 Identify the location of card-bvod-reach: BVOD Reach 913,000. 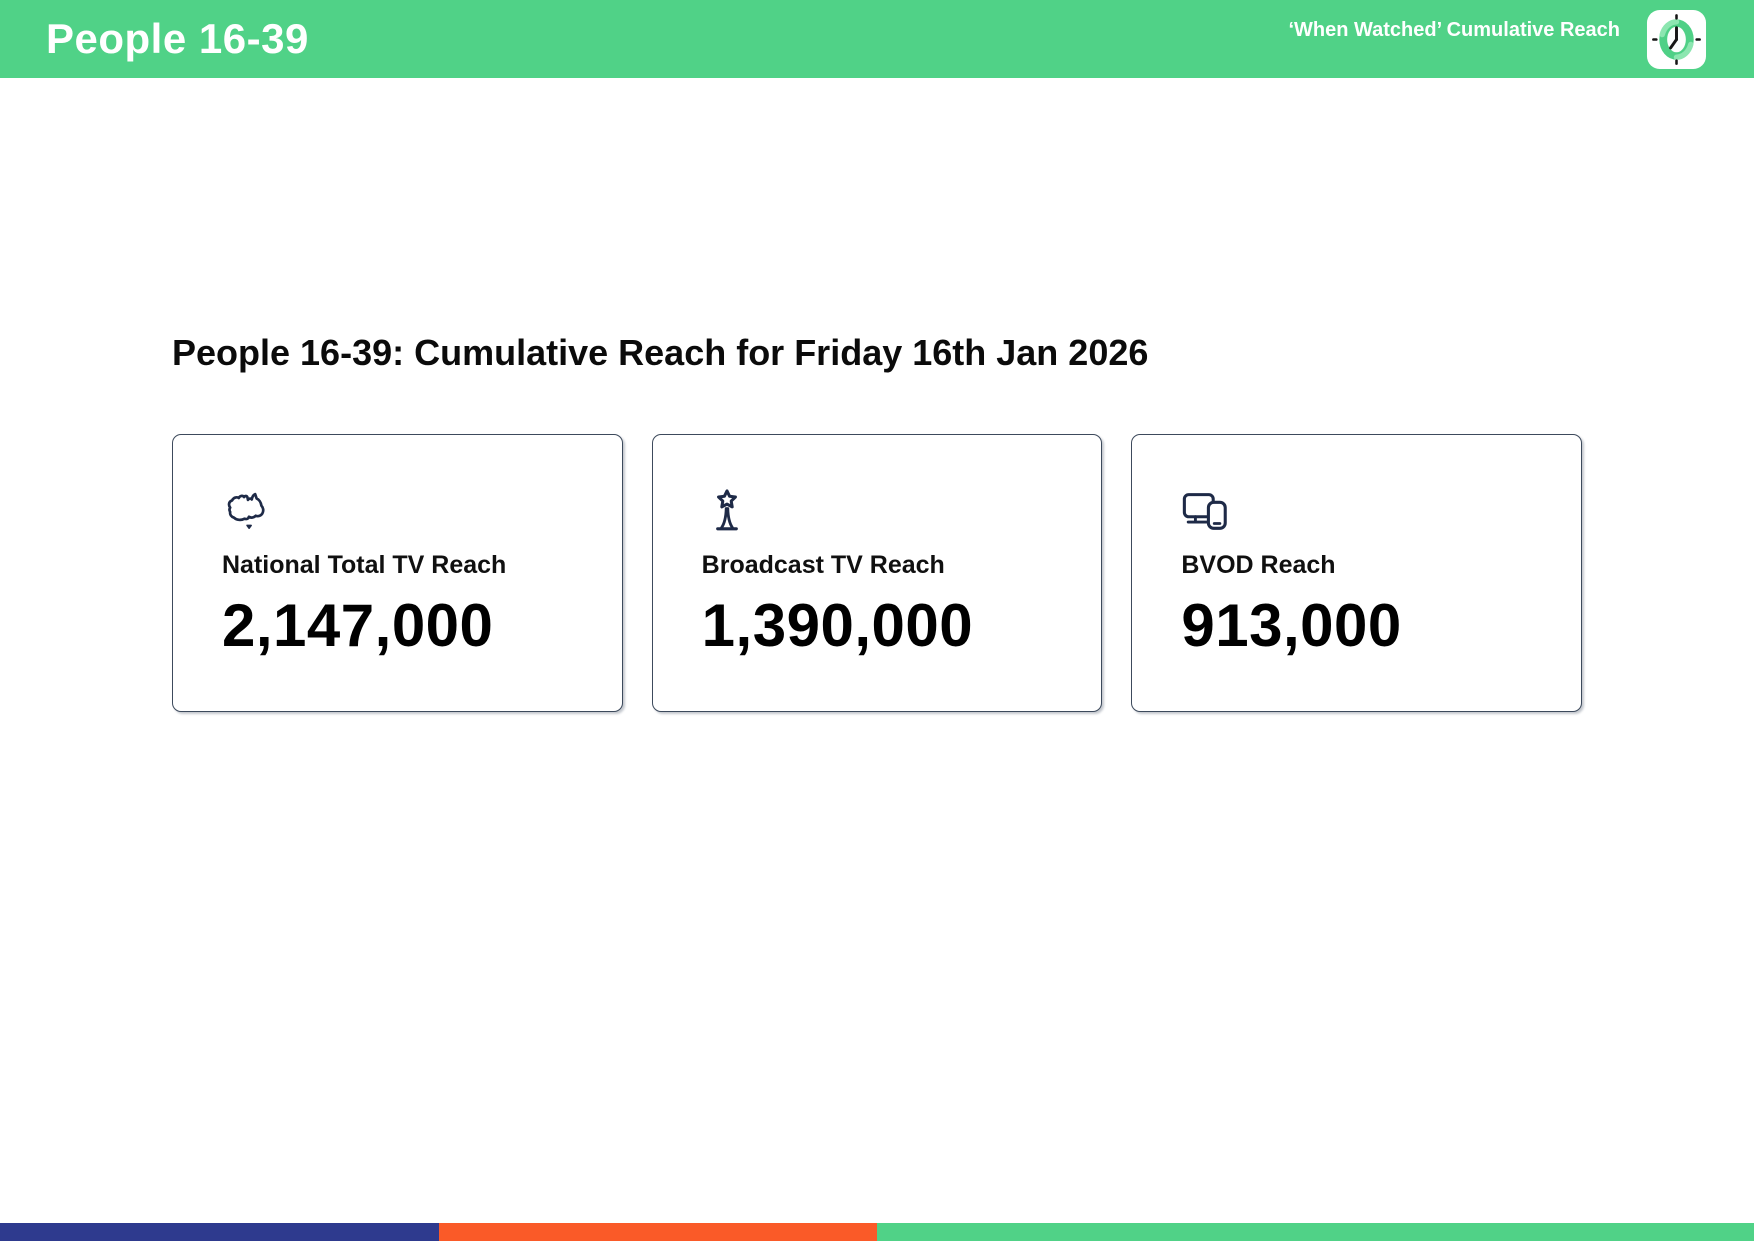
(1357, 573).